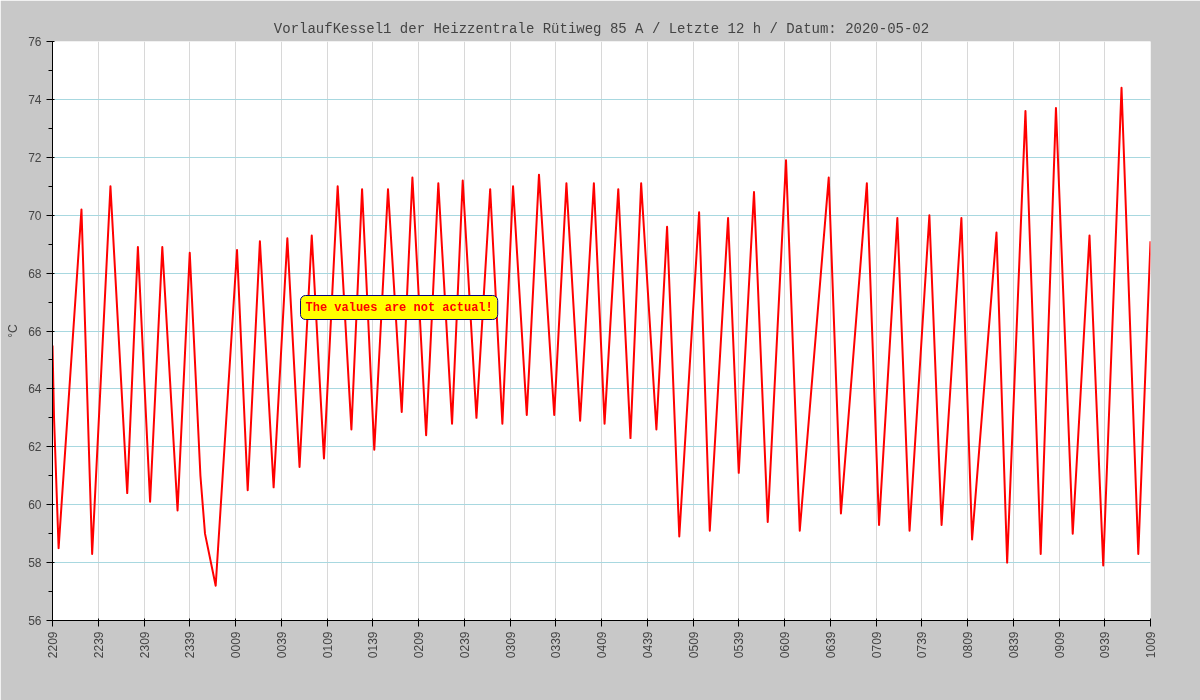 This screenshot has width=1200, height=700. Describe the element at coordinates (35, 99) in the screenshot. I see `y-tick-label: 74` at that location.